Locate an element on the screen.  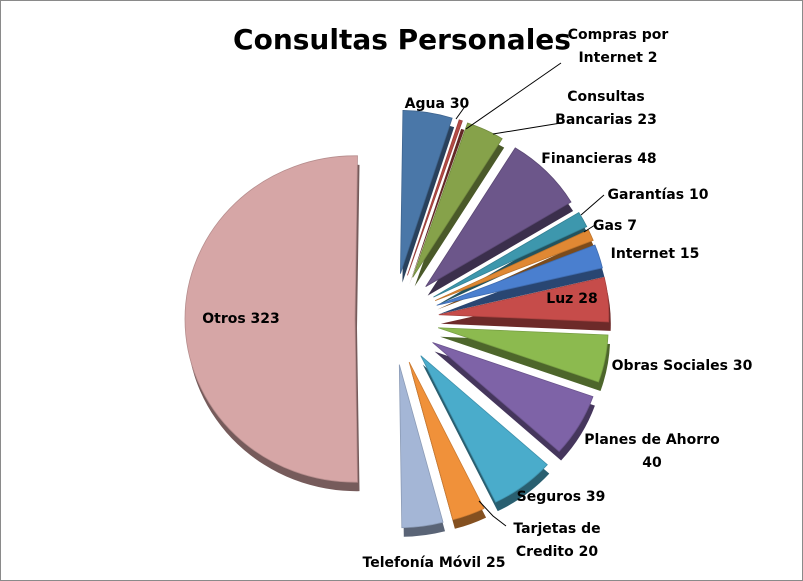
slice-compras-por-internet is located at coordinates (435, 197).